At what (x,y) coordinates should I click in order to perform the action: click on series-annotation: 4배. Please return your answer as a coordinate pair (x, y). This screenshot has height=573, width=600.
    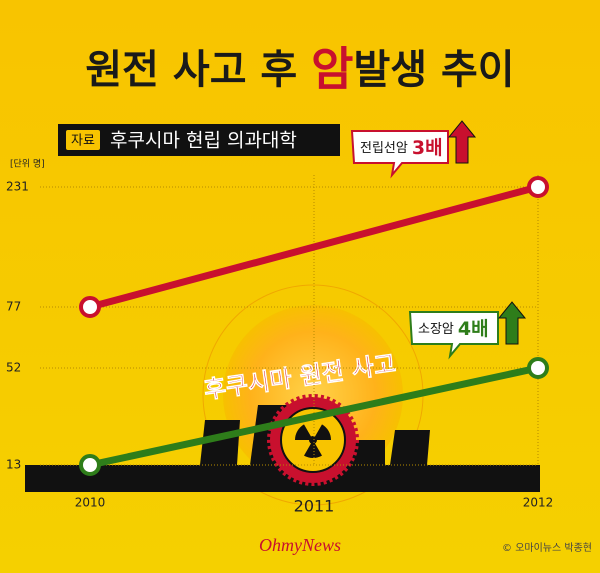
    Looking at the image, I should click on (473, 329).